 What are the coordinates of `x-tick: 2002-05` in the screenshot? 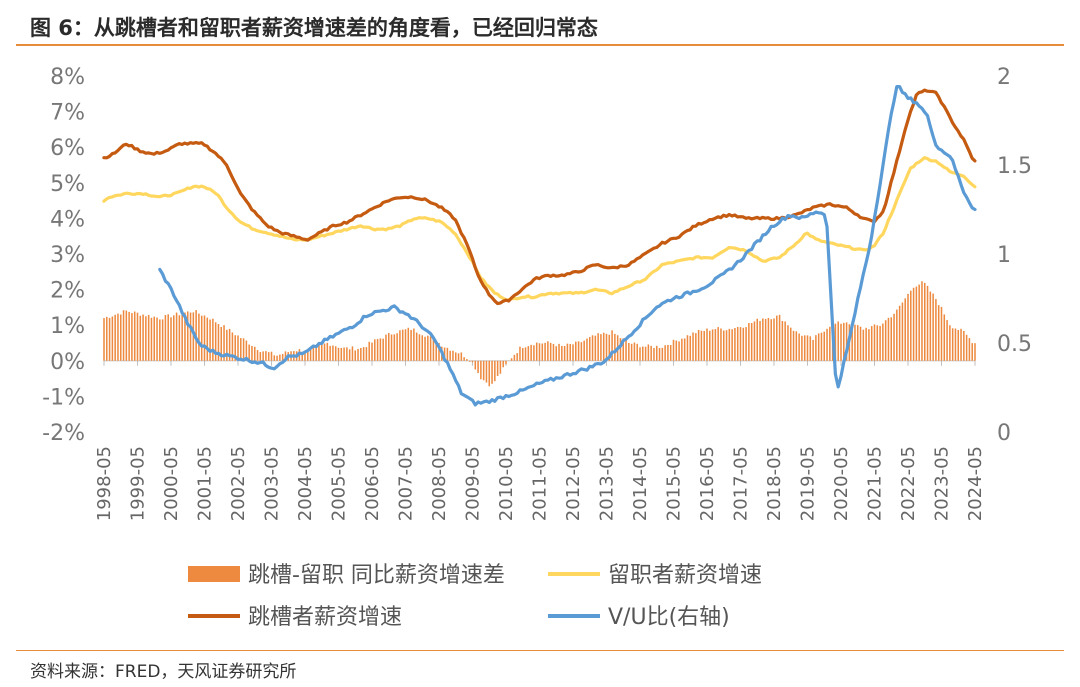 It's located at (238, 483).